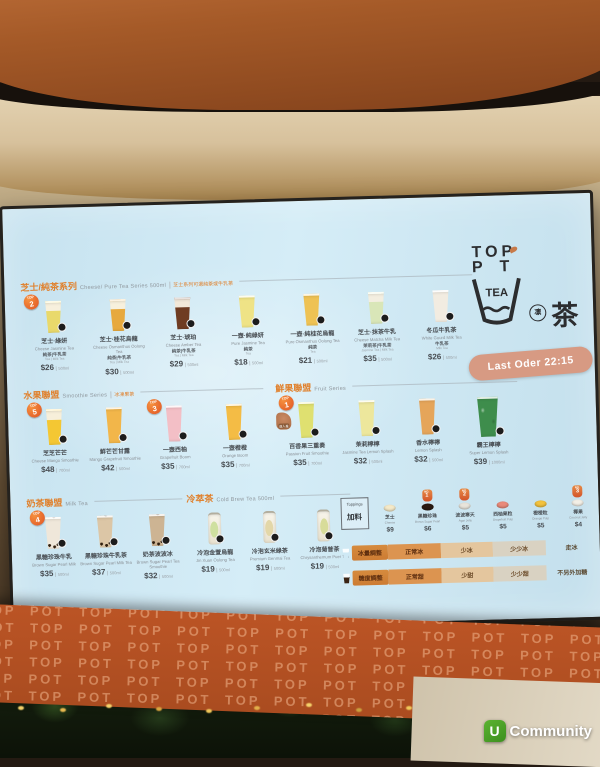  What do you see at coordinates (428, 459) in the screenshot?
I see `item-price: $32 | 500ml` at bounding box center [428, 459].